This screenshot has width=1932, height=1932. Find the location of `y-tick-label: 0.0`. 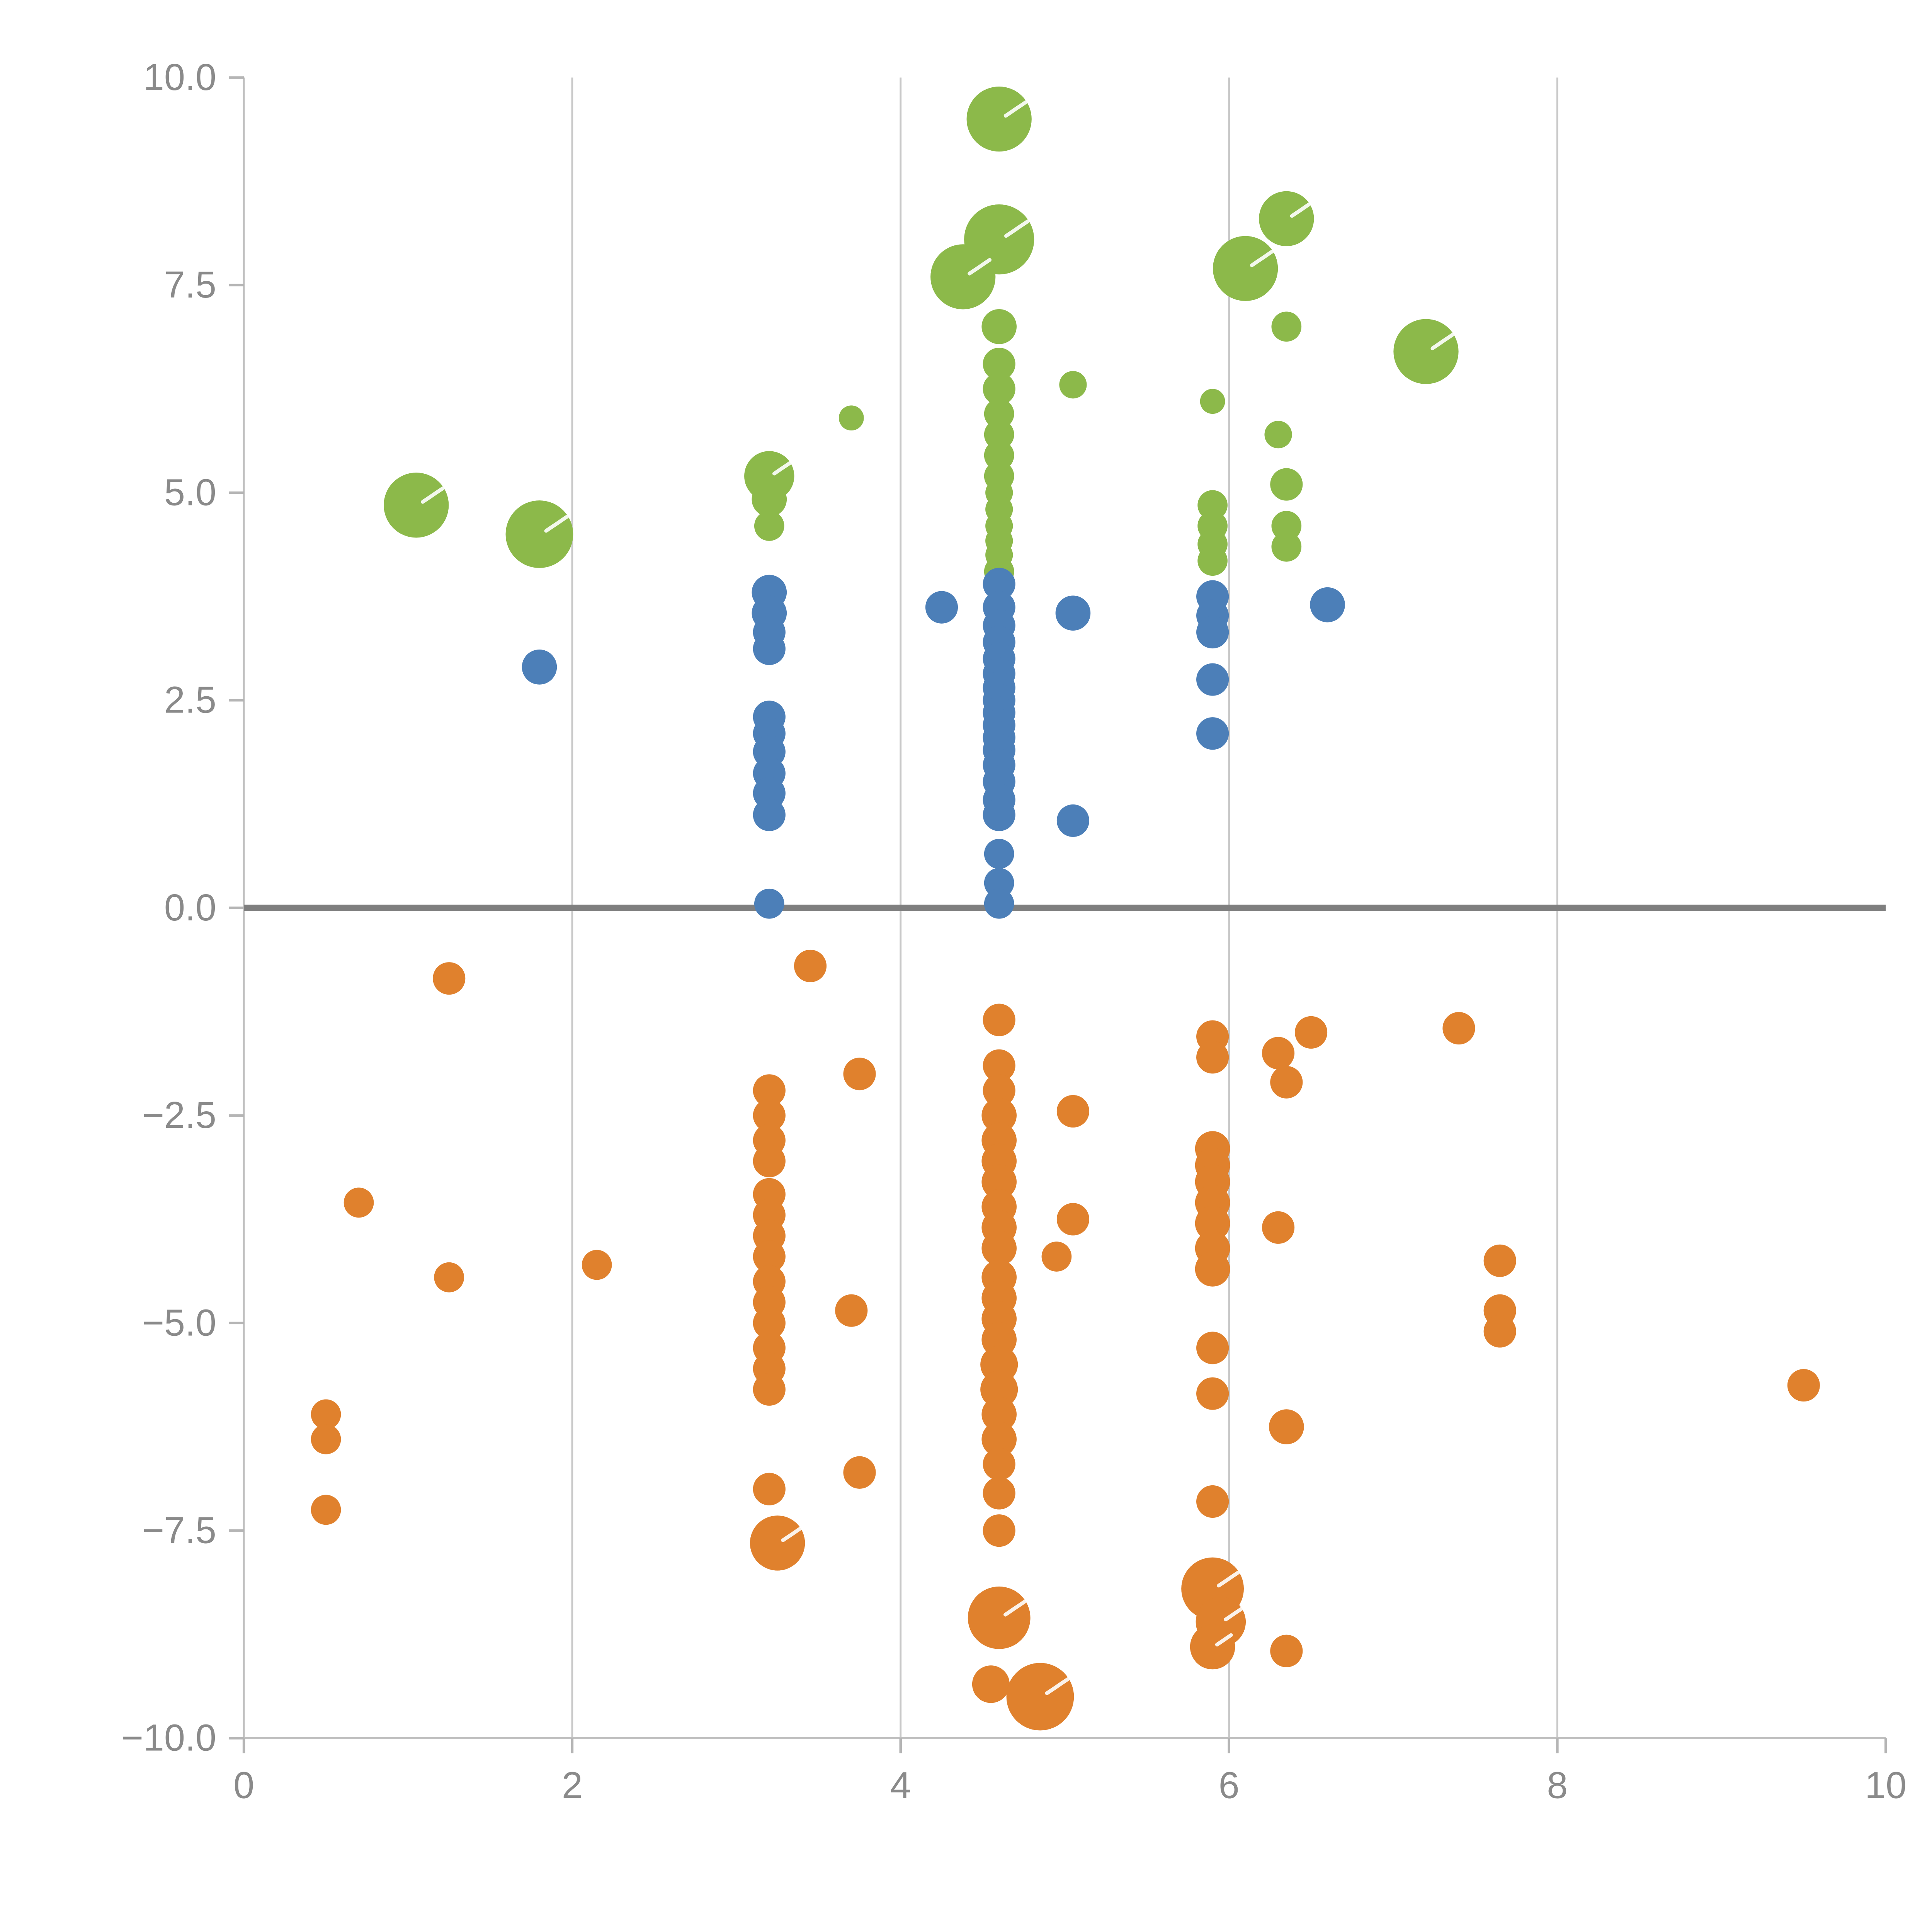

y-tick-label: 0.0 is located at coordinates (190, 907).